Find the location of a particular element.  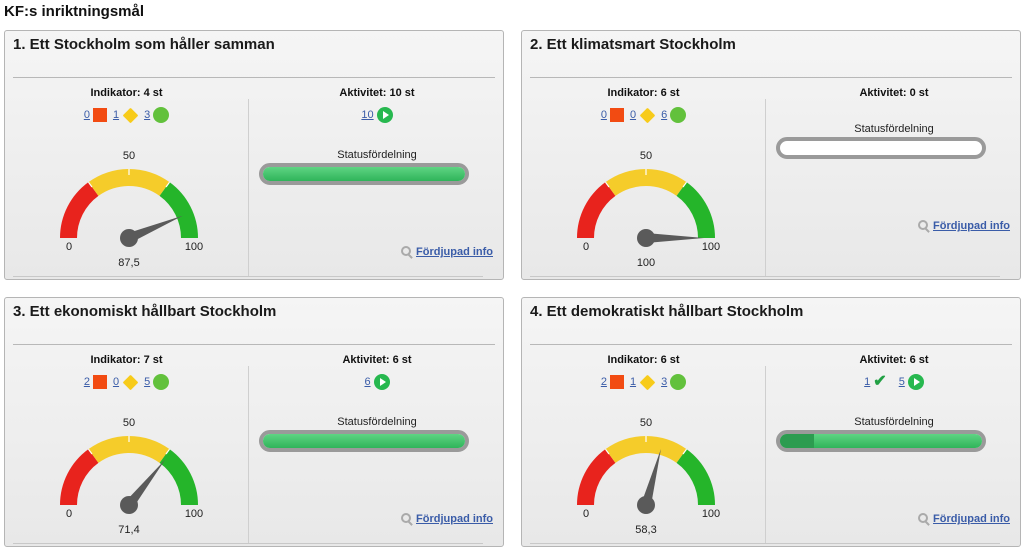

indicator-green-count-link: 6 is located at coordinates (664, 115).